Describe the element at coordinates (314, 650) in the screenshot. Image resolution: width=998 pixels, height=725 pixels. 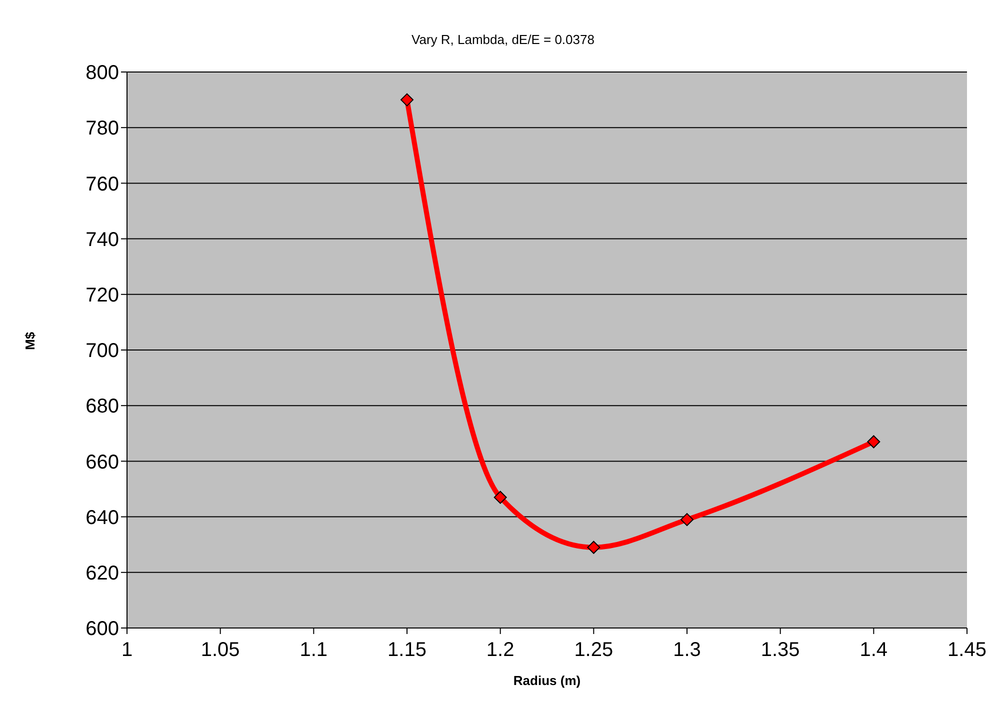
I see `x-tick-label: 1.1` at that location.